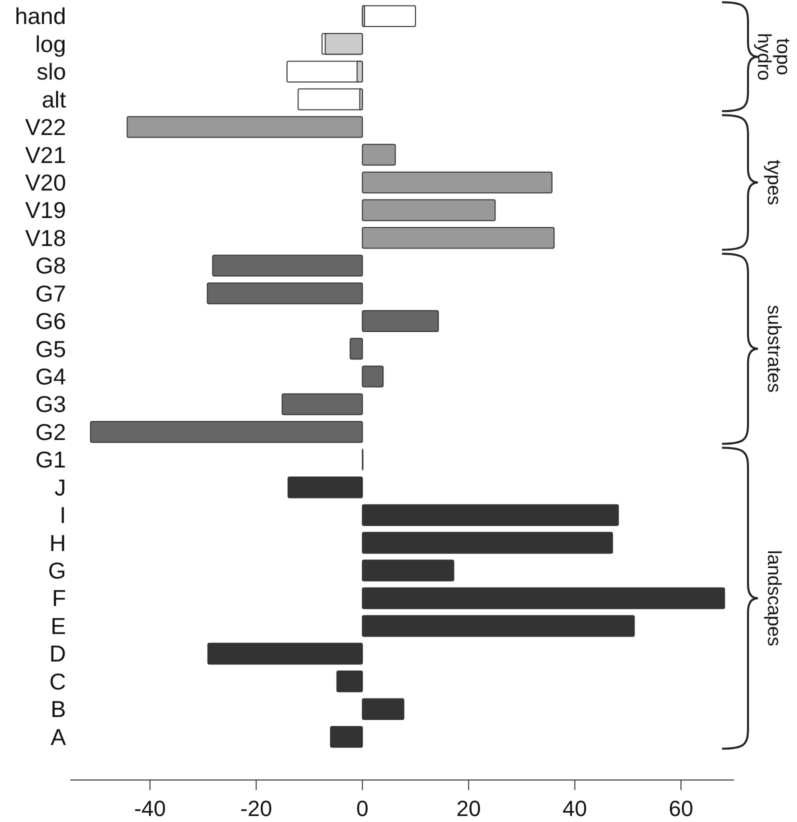 Image resolution: width=797 pixels, height=822 pixels. I want to click on y-tick-label: E, so click(58, 625).